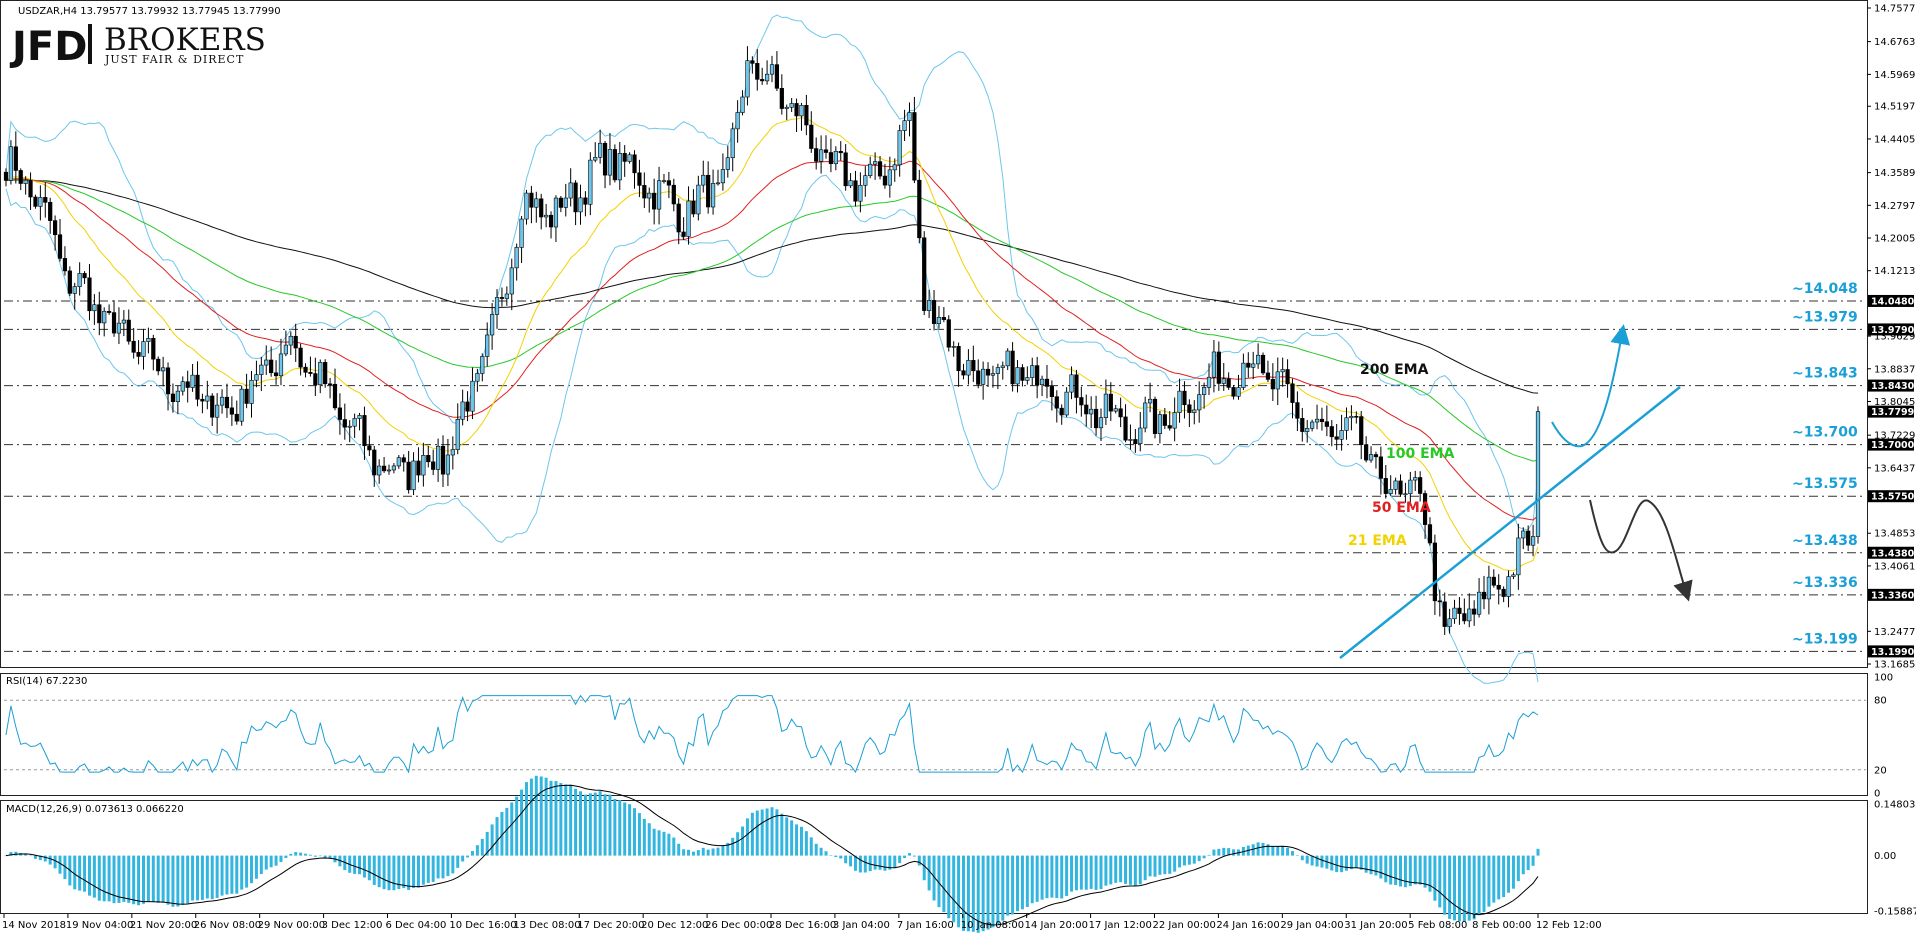  What do you see at coordinates (1883, 678) in the screenshot?
I see `rsi-tick-label: 100` at bounding box center [1883, 678].